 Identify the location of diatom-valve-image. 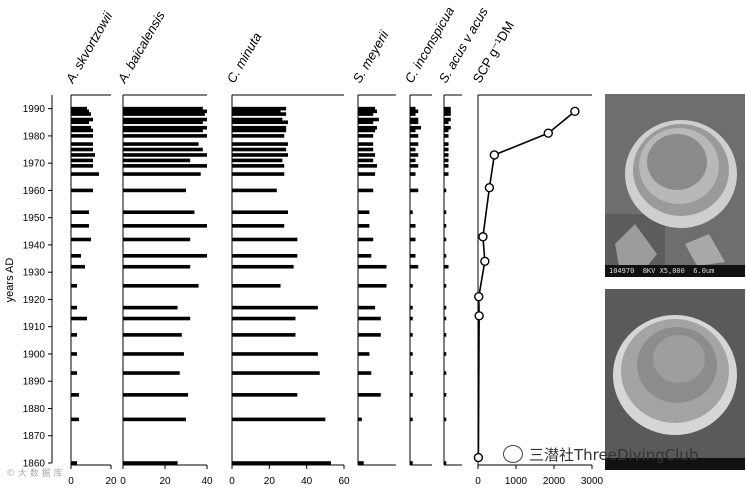
(675, 185).